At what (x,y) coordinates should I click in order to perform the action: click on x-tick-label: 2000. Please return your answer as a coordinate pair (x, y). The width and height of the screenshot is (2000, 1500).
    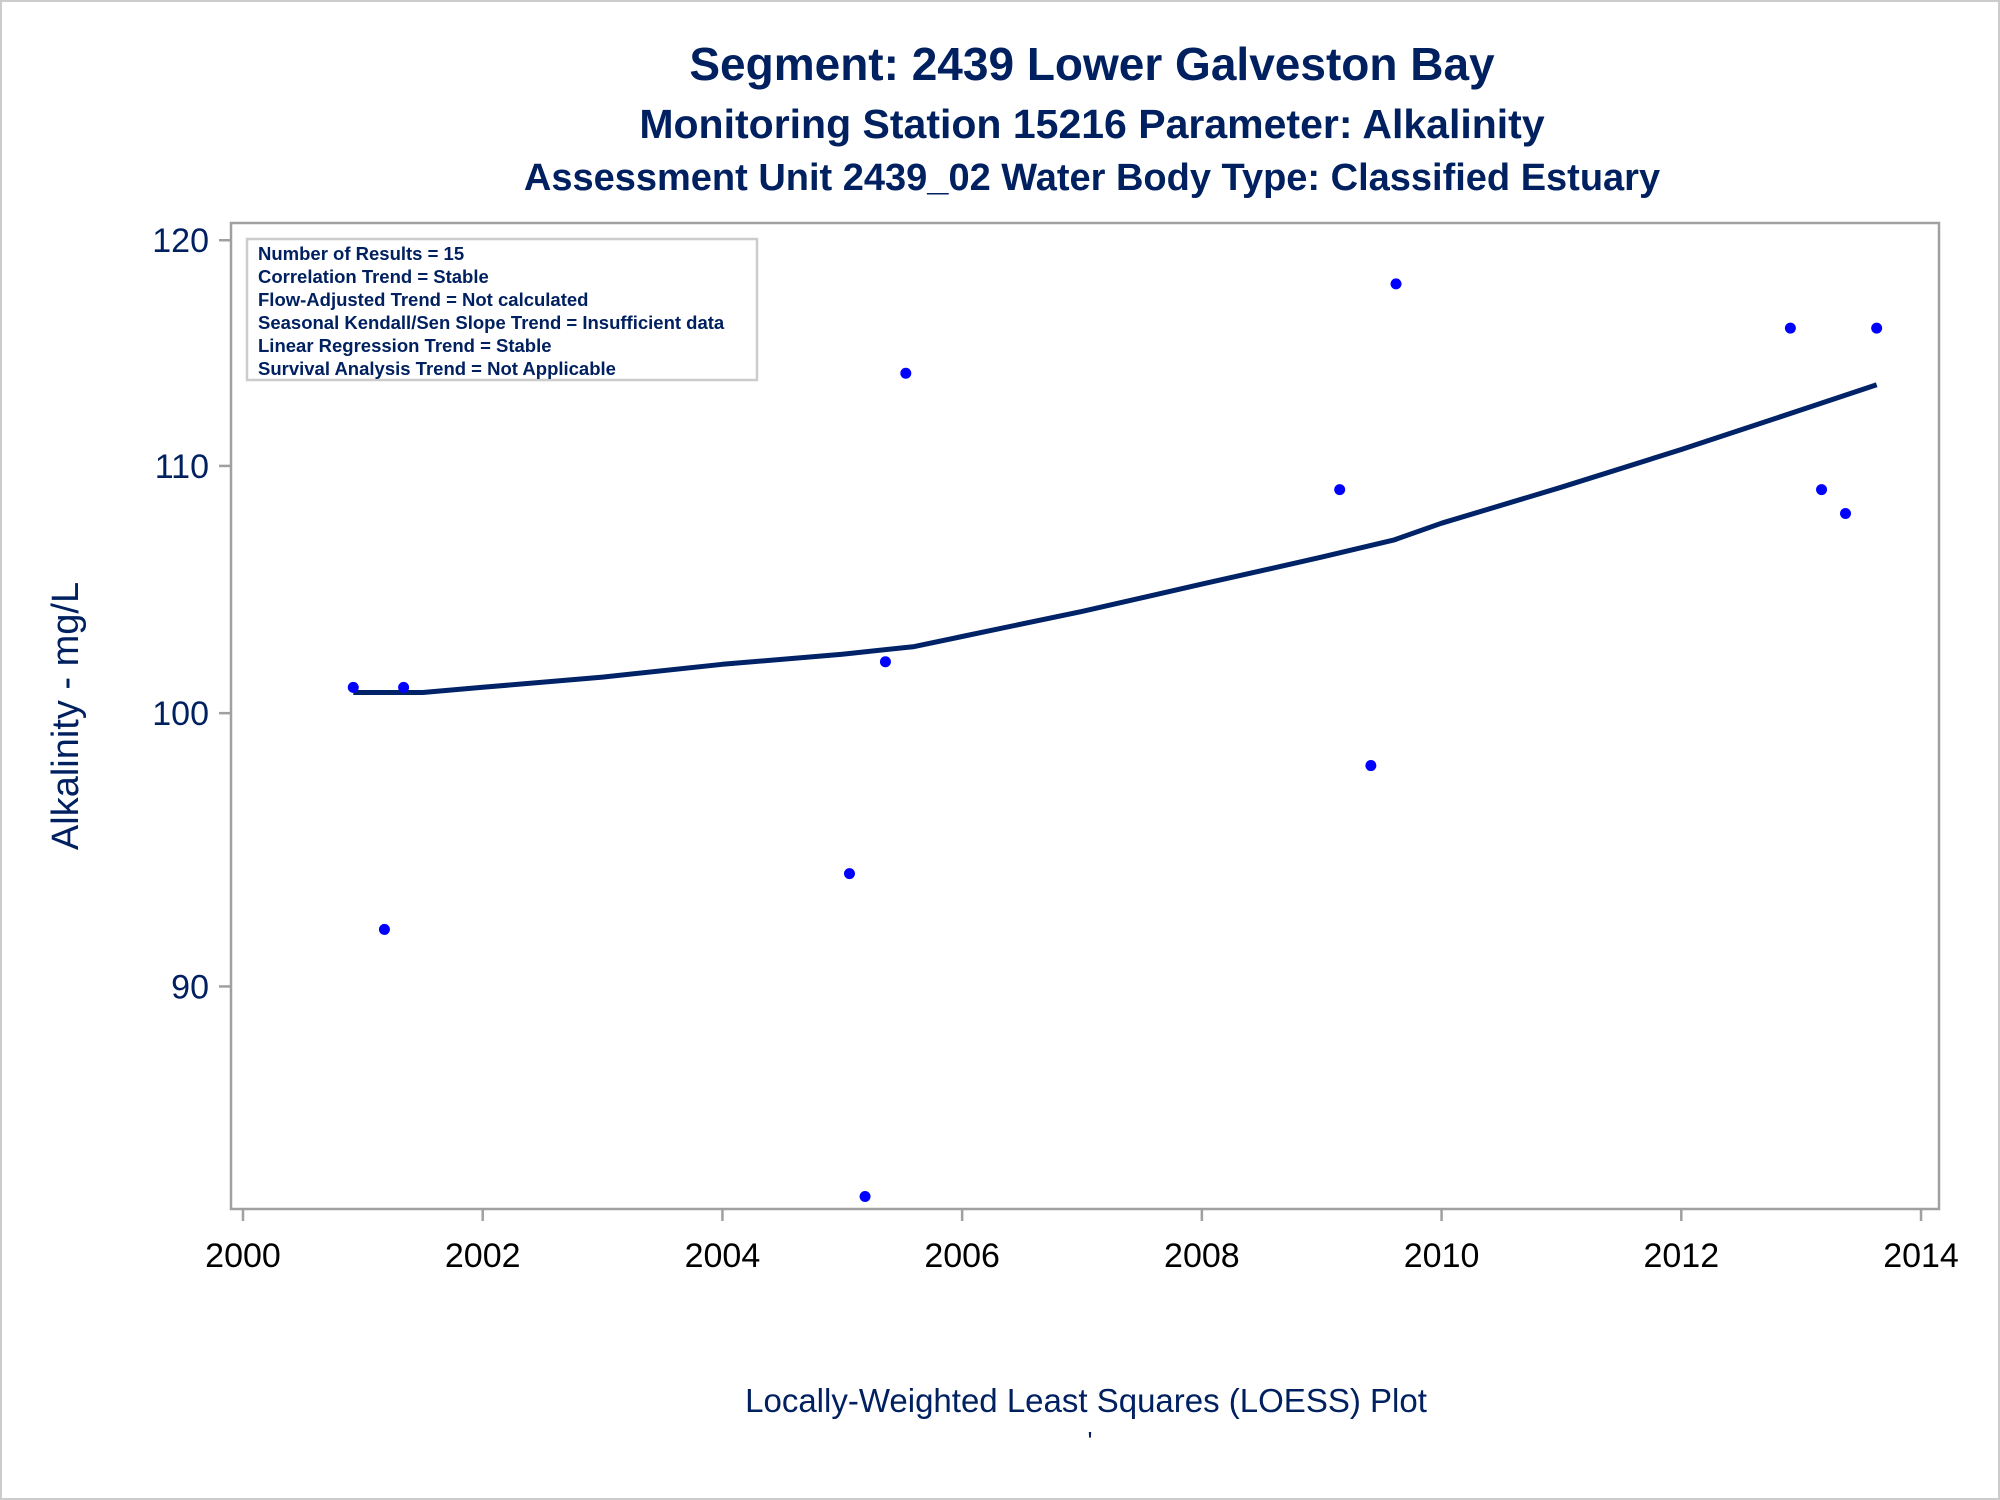
    Looking at the image, I should click on (243, 1256).